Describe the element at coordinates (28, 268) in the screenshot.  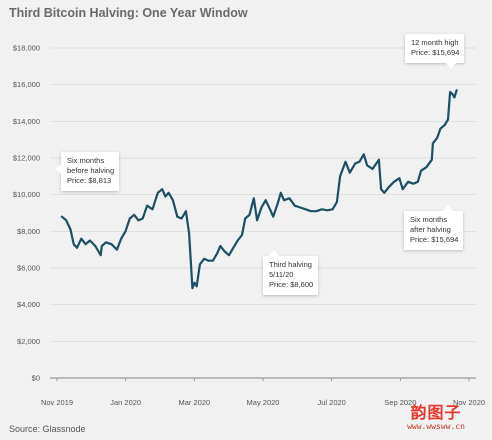
I see `y-tick-label: $6,000` at that location.